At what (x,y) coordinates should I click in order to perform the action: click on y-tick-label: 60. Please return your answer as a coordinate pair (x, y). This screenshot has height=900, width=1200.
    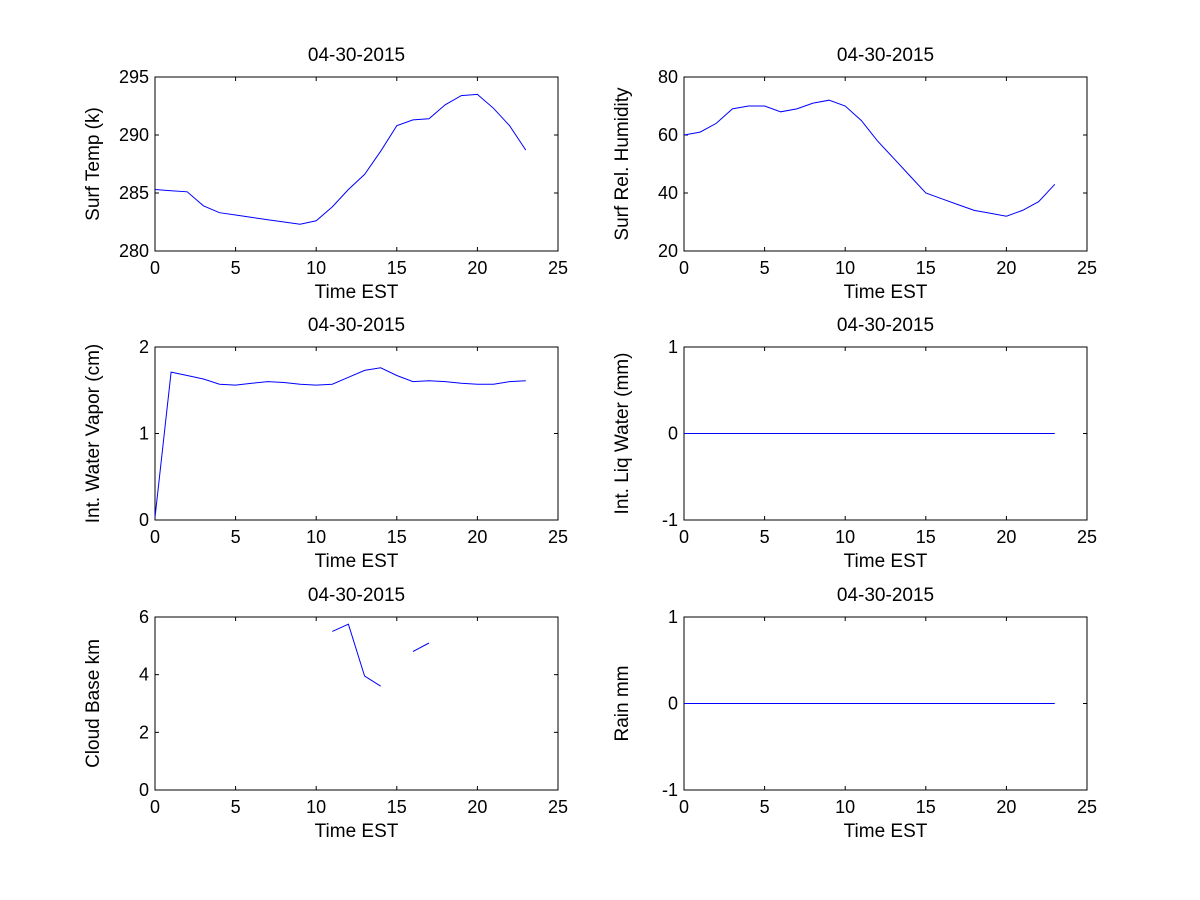
    Looking at the image, I should click on (668, 135).